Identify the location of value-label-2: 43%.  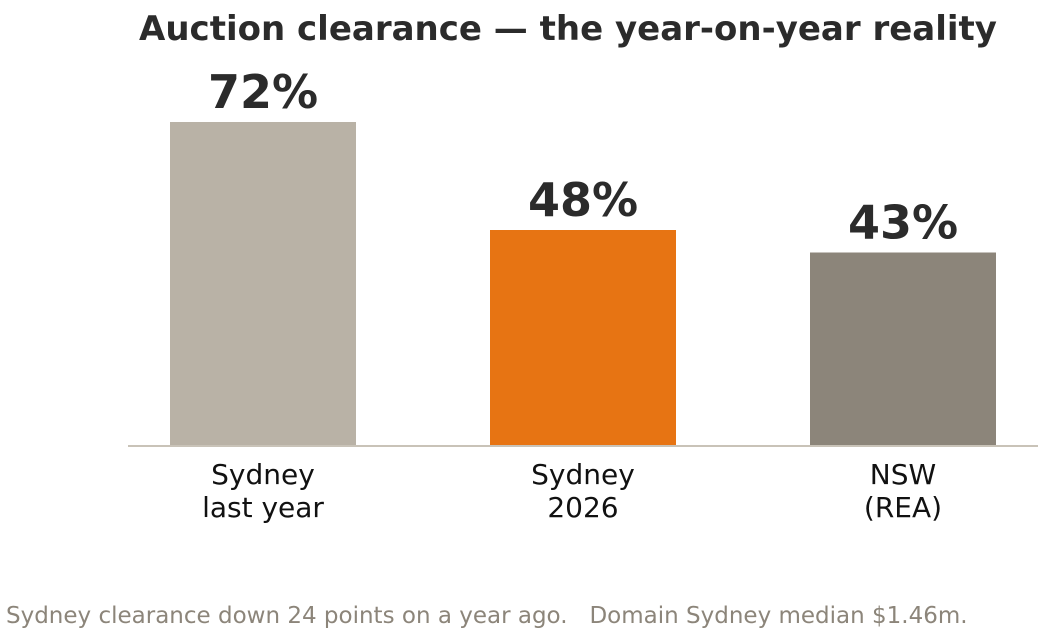
(903, 223).